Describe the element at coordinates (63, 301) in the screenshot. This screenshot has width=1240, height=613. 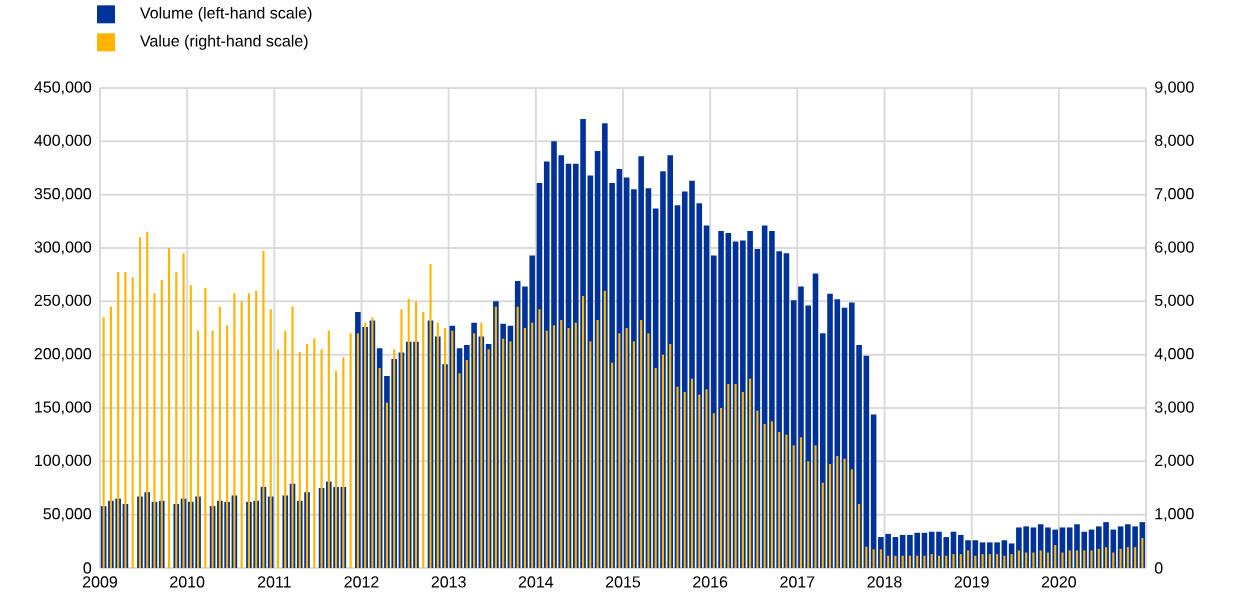
I see `y-tick-label: 250,000` at that location.